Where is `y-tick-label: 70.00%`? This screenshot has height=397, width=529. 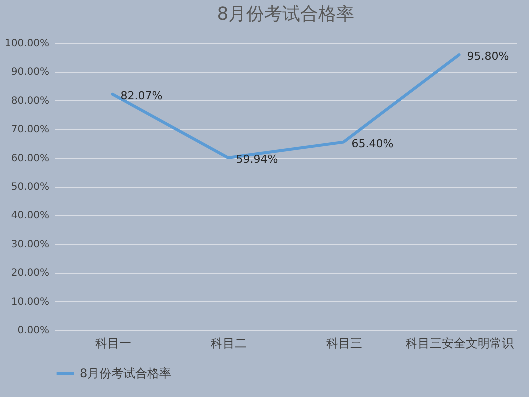 y-tick-label: 70.00% is located at coordinates (30, 130).